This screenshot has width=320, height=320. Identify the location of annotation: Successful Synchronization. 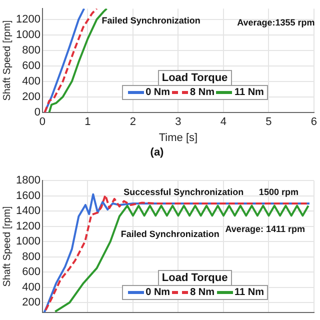
(184, 191).